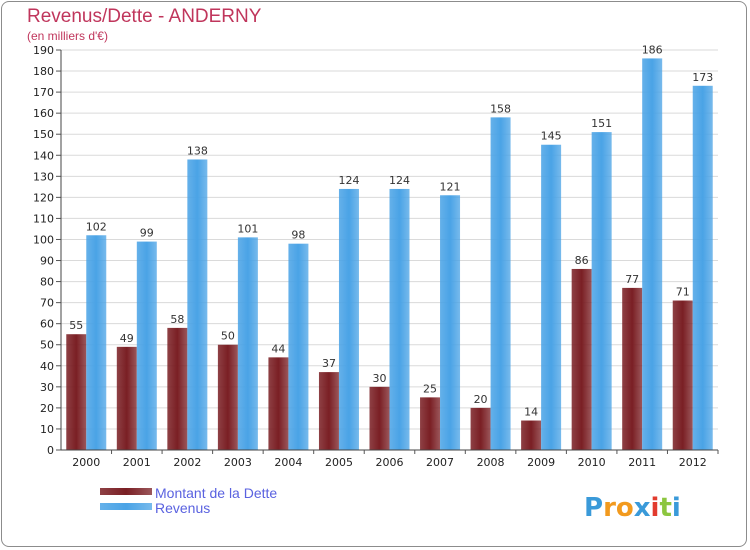 The image size is (750, 550). I want to click on data-label: 86, so click(582, 260).